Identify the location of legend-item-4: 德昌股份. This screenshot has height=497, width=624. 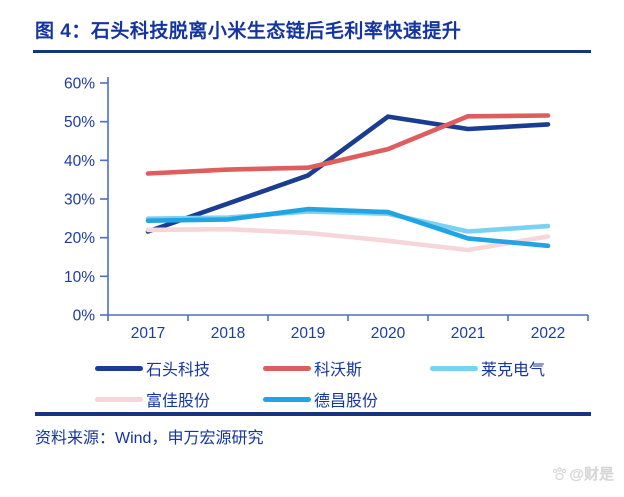
(346, 399).